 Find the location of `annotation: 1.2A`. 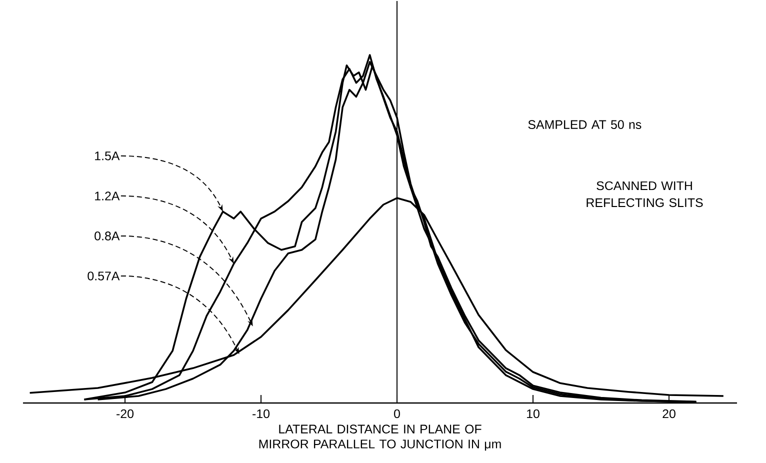

annotation: 1.2A is located at coordinates (107, 196).